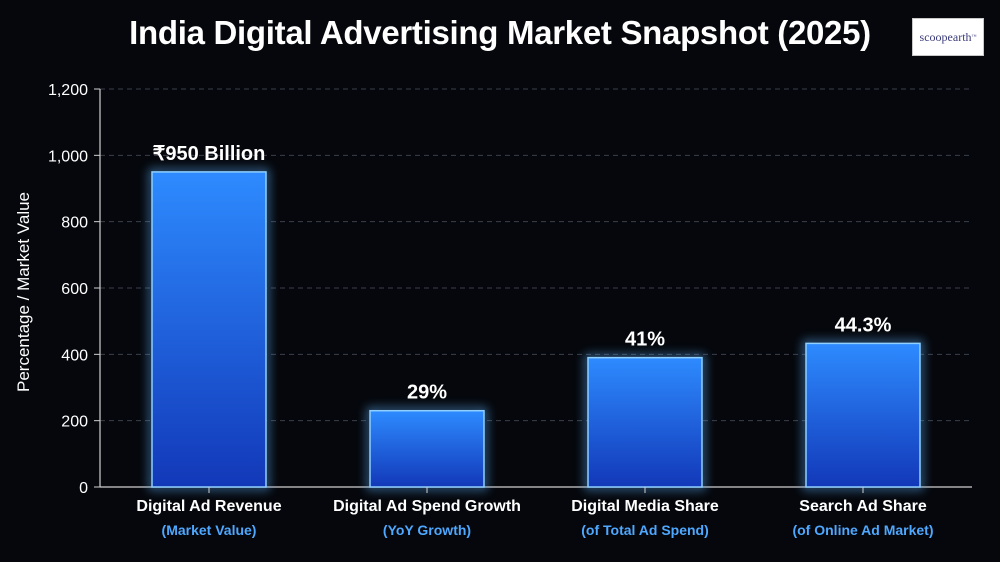 The image size is (1000, 562). Describe the element at coordinates (68, 90) in the screenshot. I see `y-tick-label: 1,200` at that location.